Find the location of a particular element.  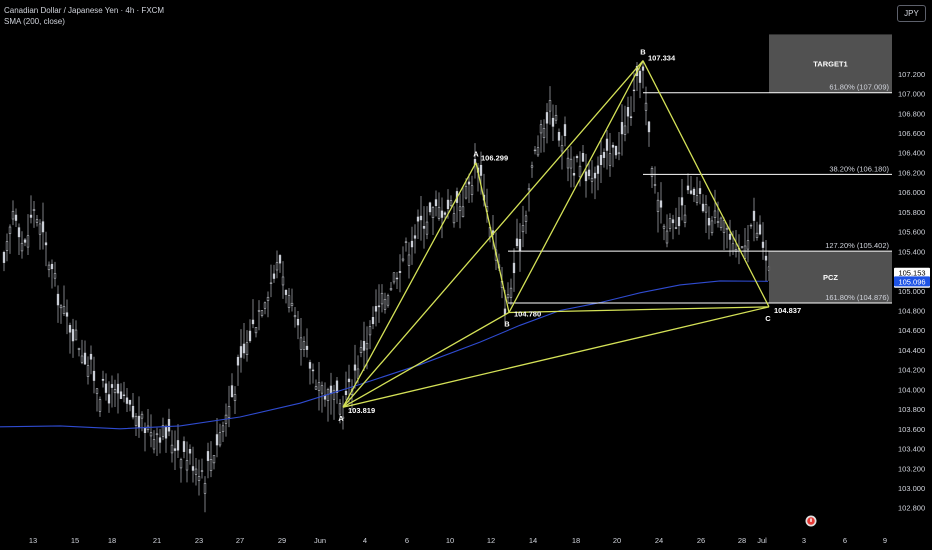

time-tick-label: 4 is located at coordinates (365, 540).